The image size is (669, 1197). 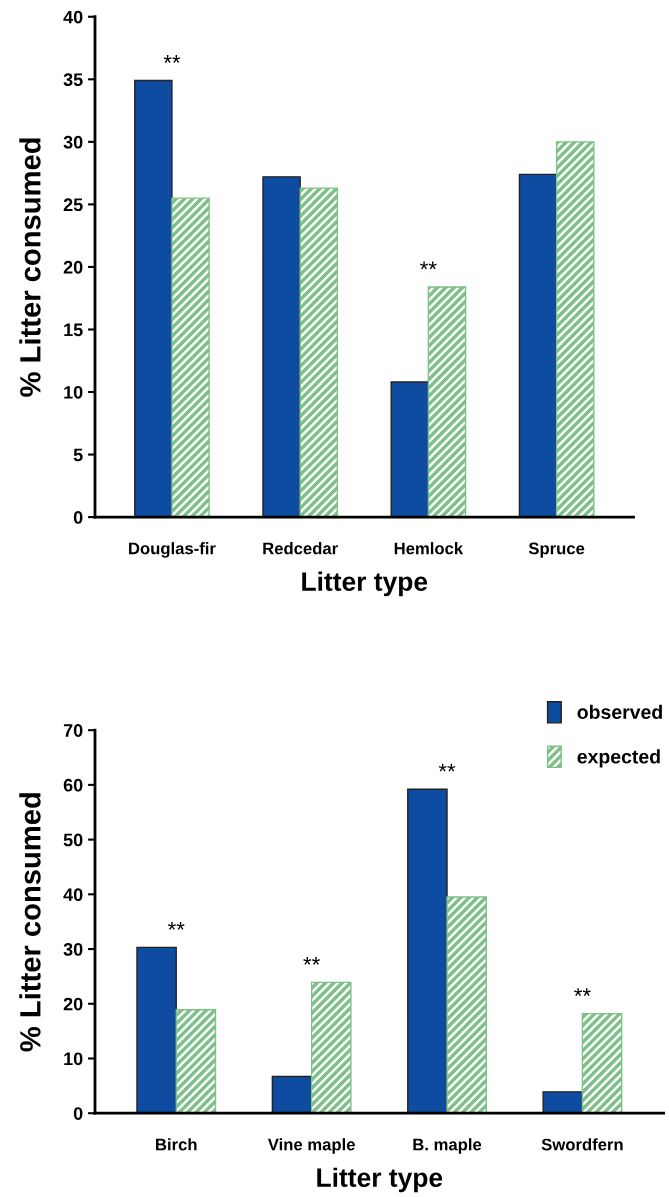 I want to click on x-tick-label: Hemlock, so click(x=429, y=548).